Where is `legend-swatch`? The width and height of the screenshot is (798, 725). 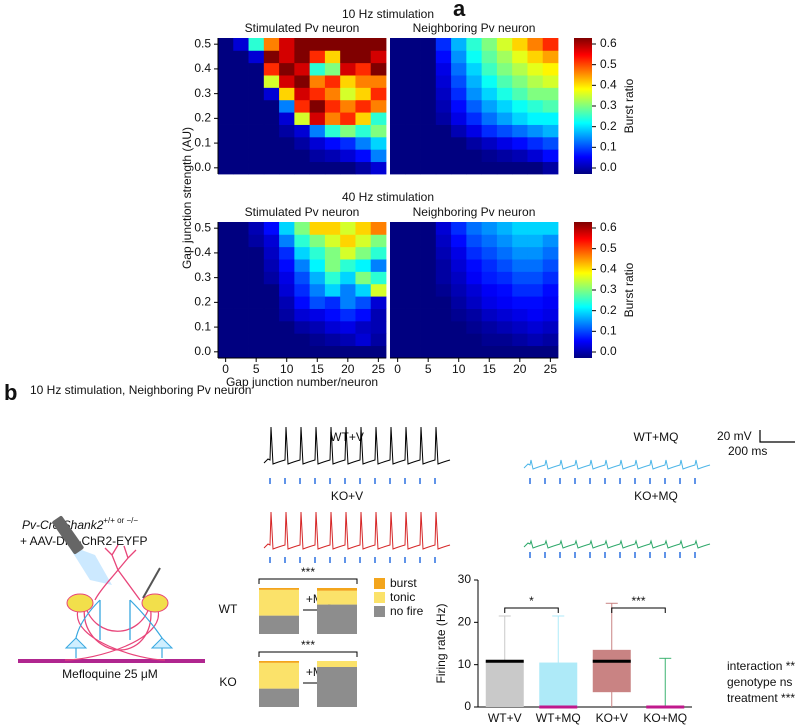 legend-swatch is located at coordinates (379, 597).